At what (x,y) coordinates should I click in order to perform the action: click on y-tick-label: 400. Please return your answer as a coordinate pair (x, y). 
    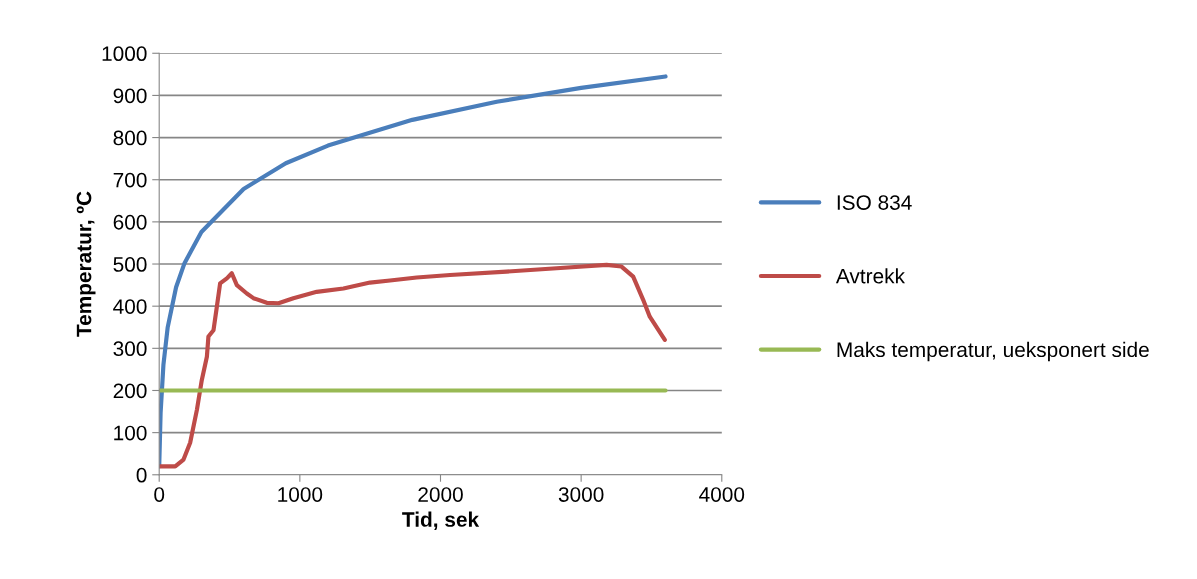
    Looking at the image, I should click on (130, 306).